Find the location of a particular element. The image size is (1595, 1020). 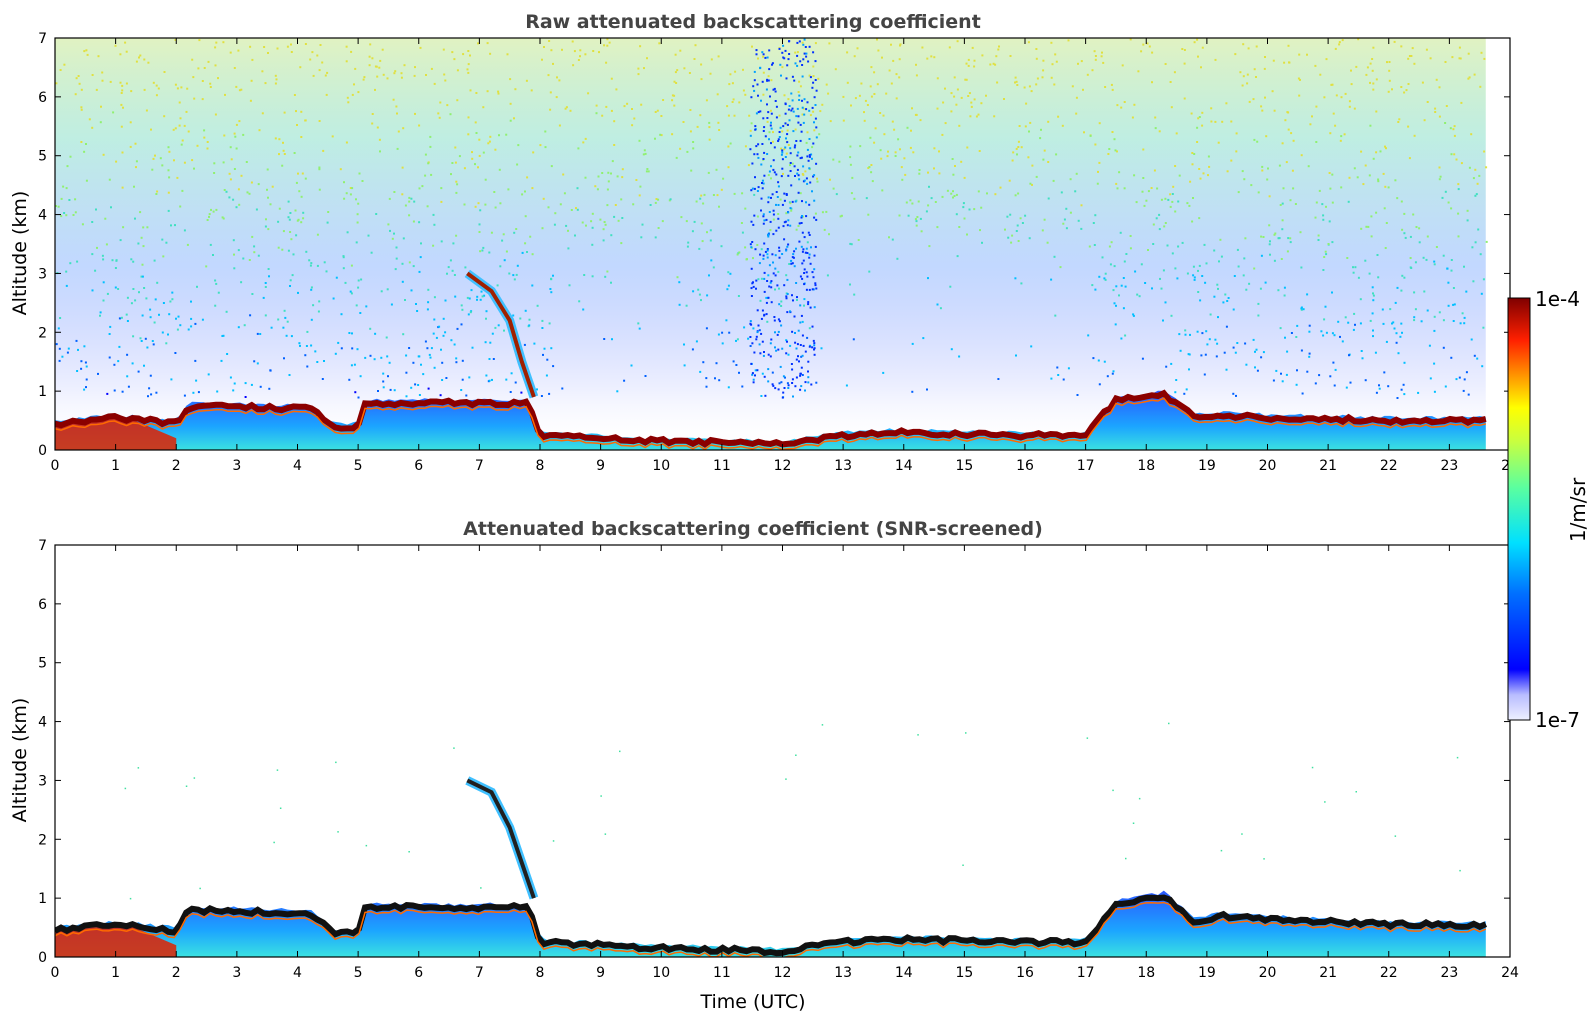

boundary-layer-aerosol is located at coordinates (770, 923).